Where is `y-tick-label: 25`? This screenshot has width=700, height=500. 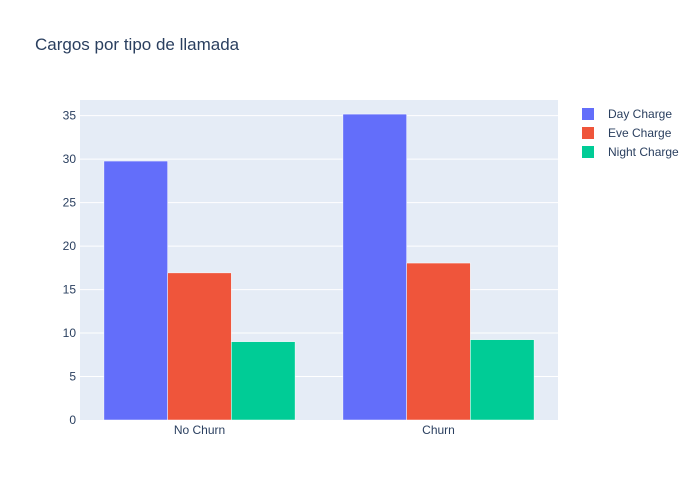
y-tick-label: 25 is located at coordinates (70, 203).